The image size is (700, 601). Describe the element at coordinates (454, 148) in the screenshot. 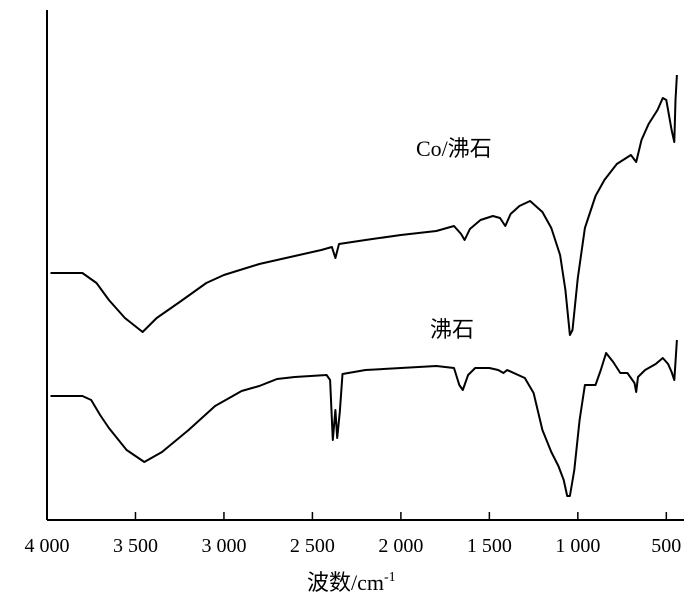

I see `series-label-co-zeolite: Co/沸石` at that location.